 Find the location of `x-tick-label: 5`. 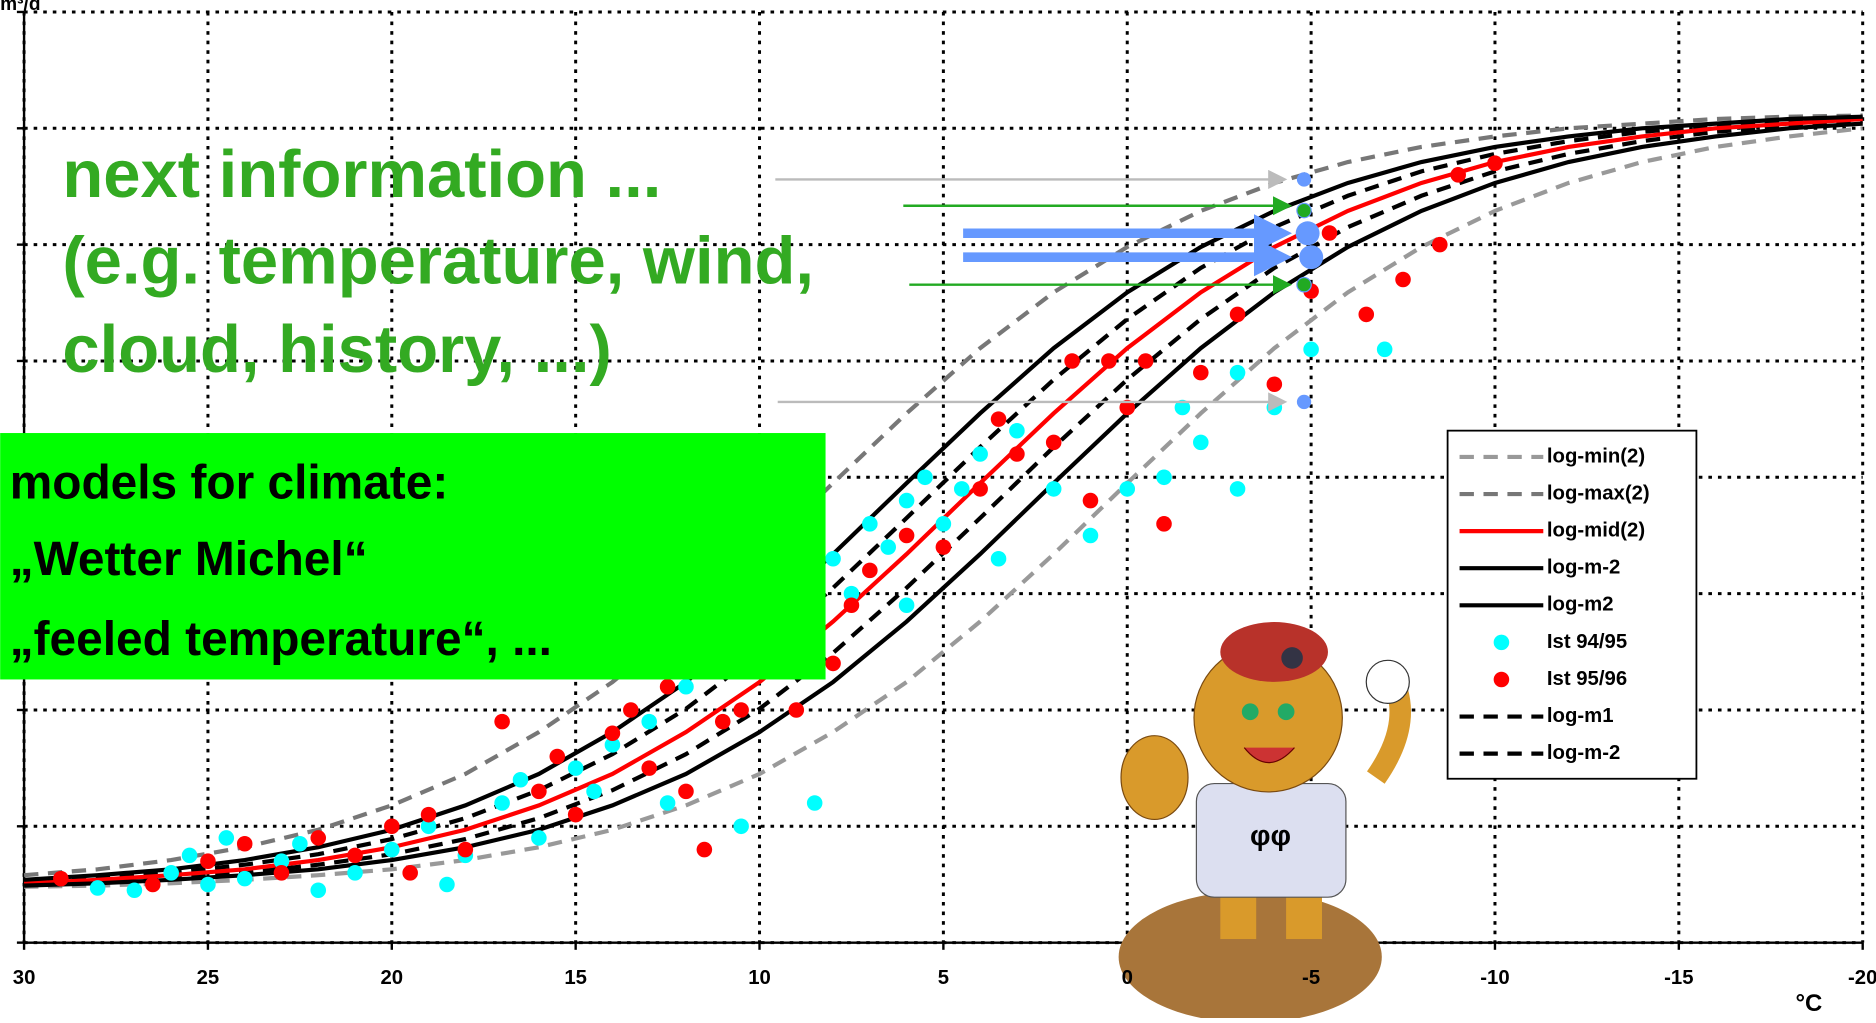

x-tick-label: 5 is located at coordinates (943, 978).